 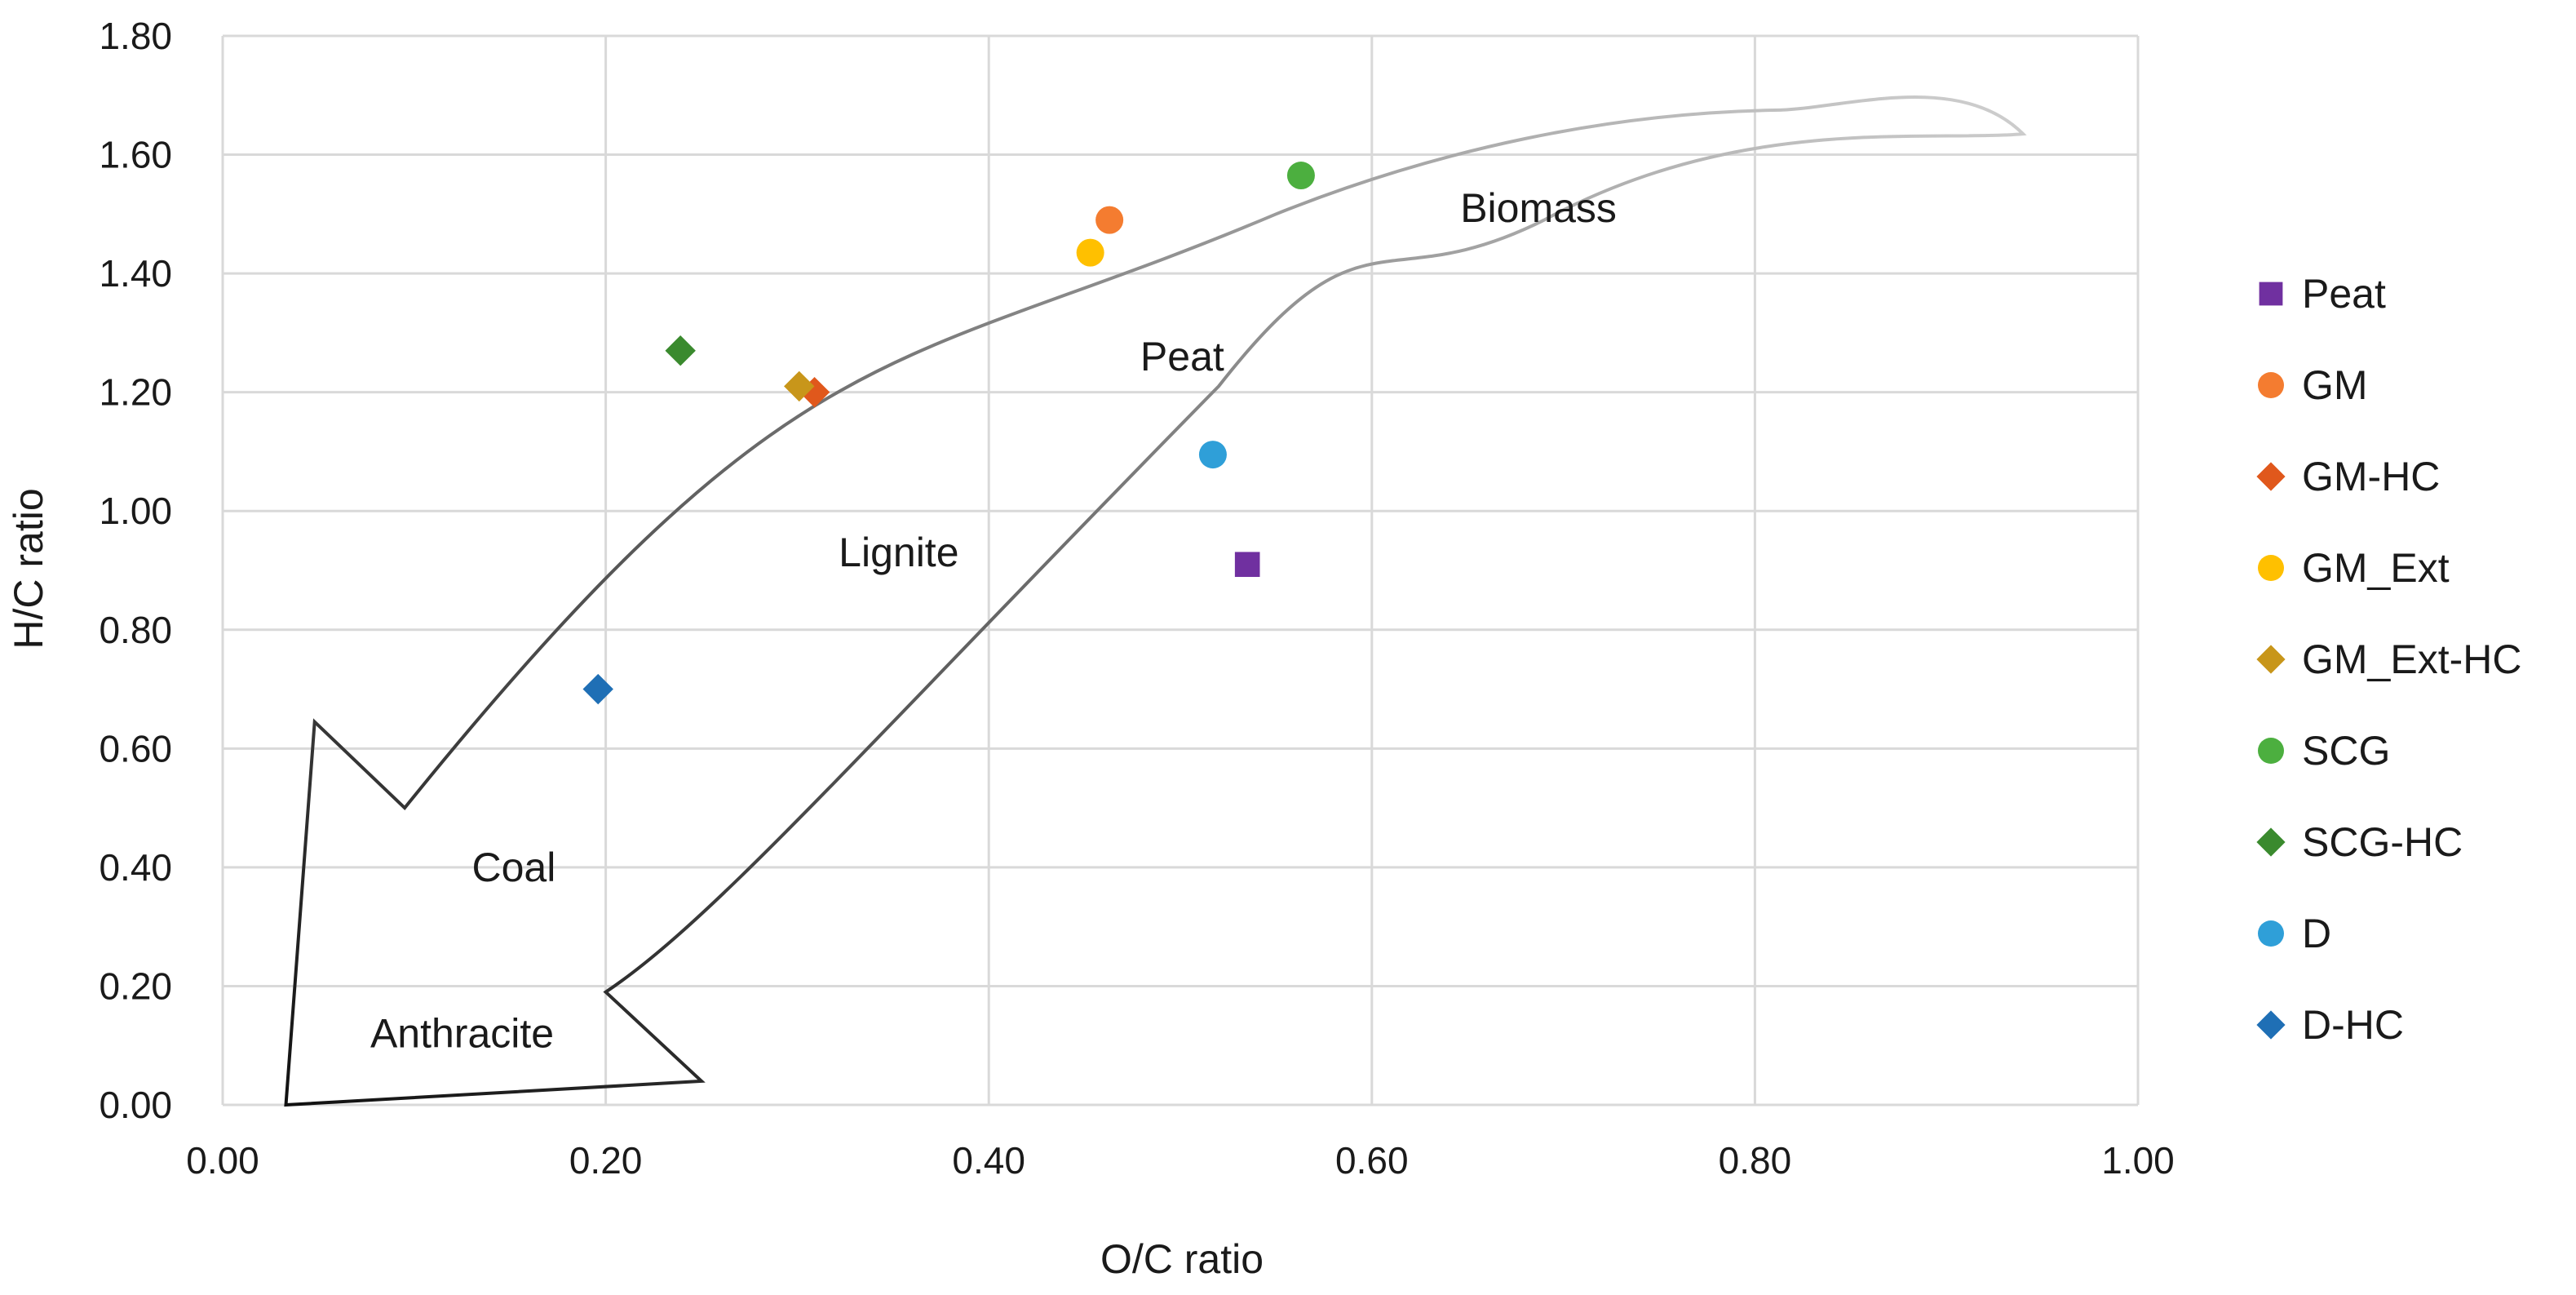 I want to click on legend-label: D-HC, so click(x=2353, y=1025).